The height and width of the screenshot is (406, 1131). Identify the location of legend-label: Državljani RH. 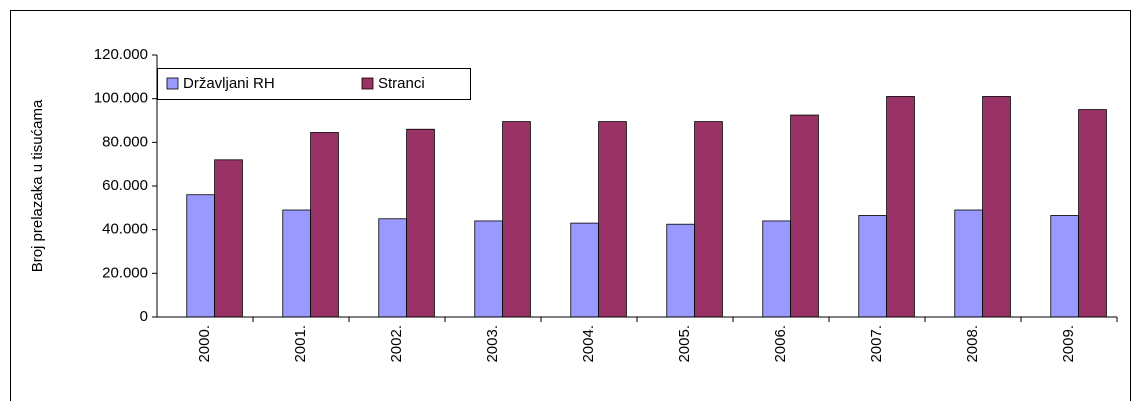
(229, 83).